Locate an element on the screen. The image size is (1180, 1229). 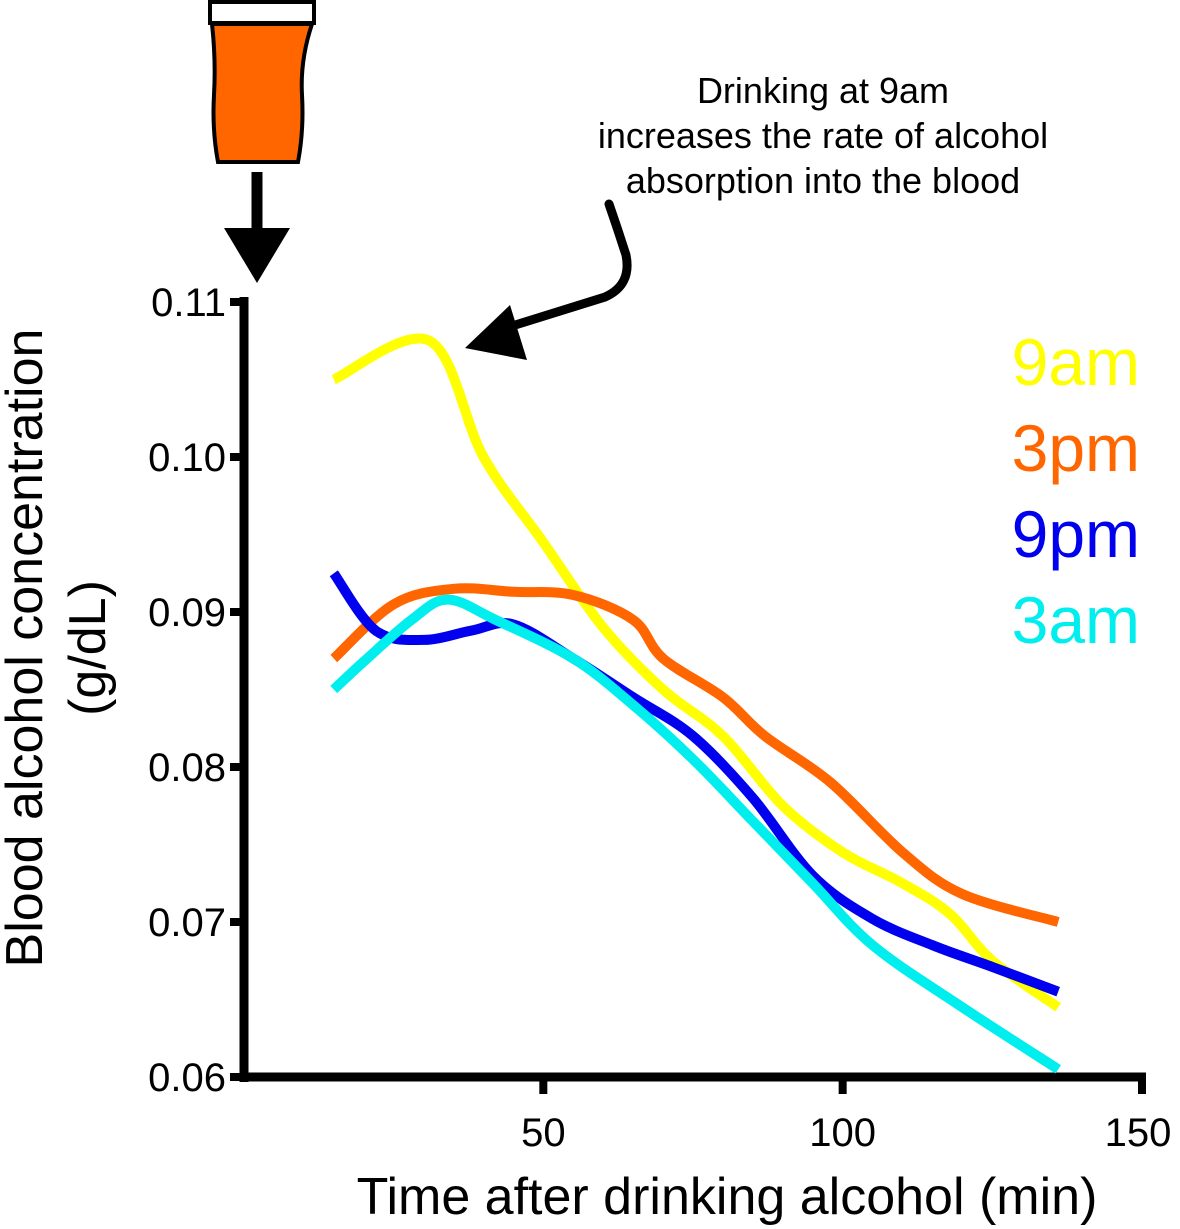
annotation-line-2: increases the rate of alcohol is located at coordinates (823, 135).